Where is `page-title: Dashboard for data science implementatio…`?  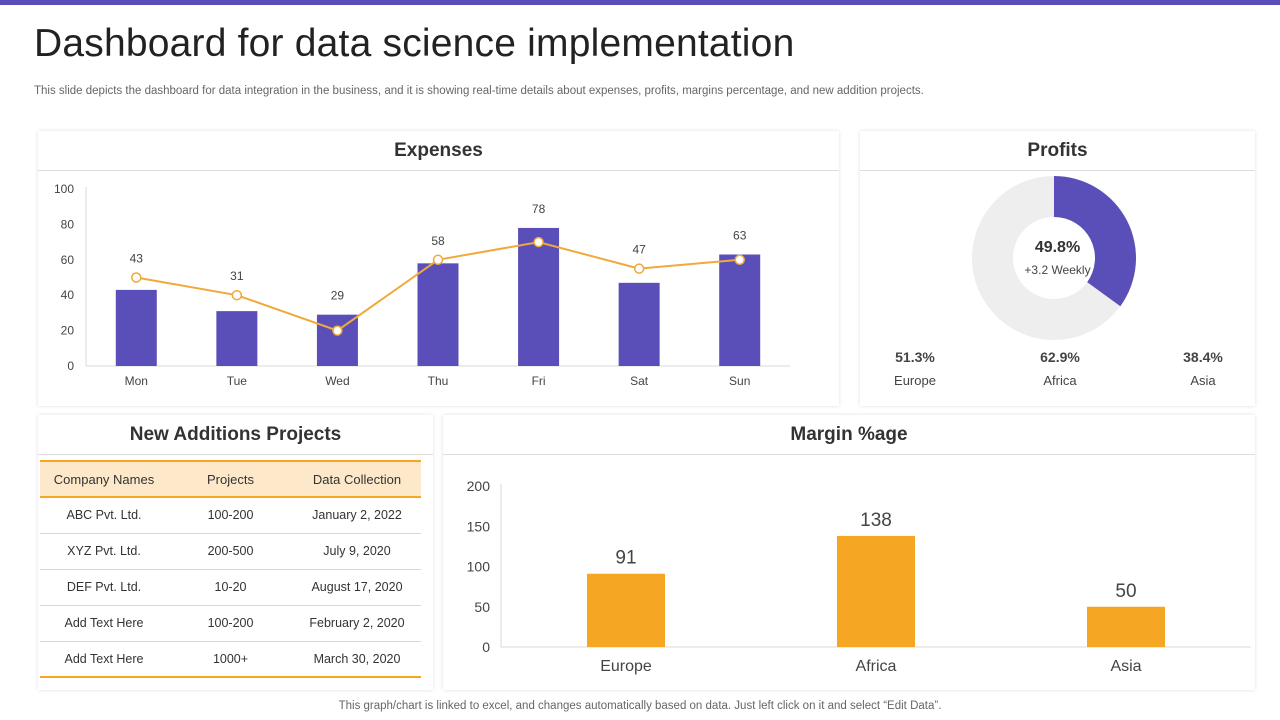 page-title: Dashboard for data science implementatio… is located at coordinates (414, 43).